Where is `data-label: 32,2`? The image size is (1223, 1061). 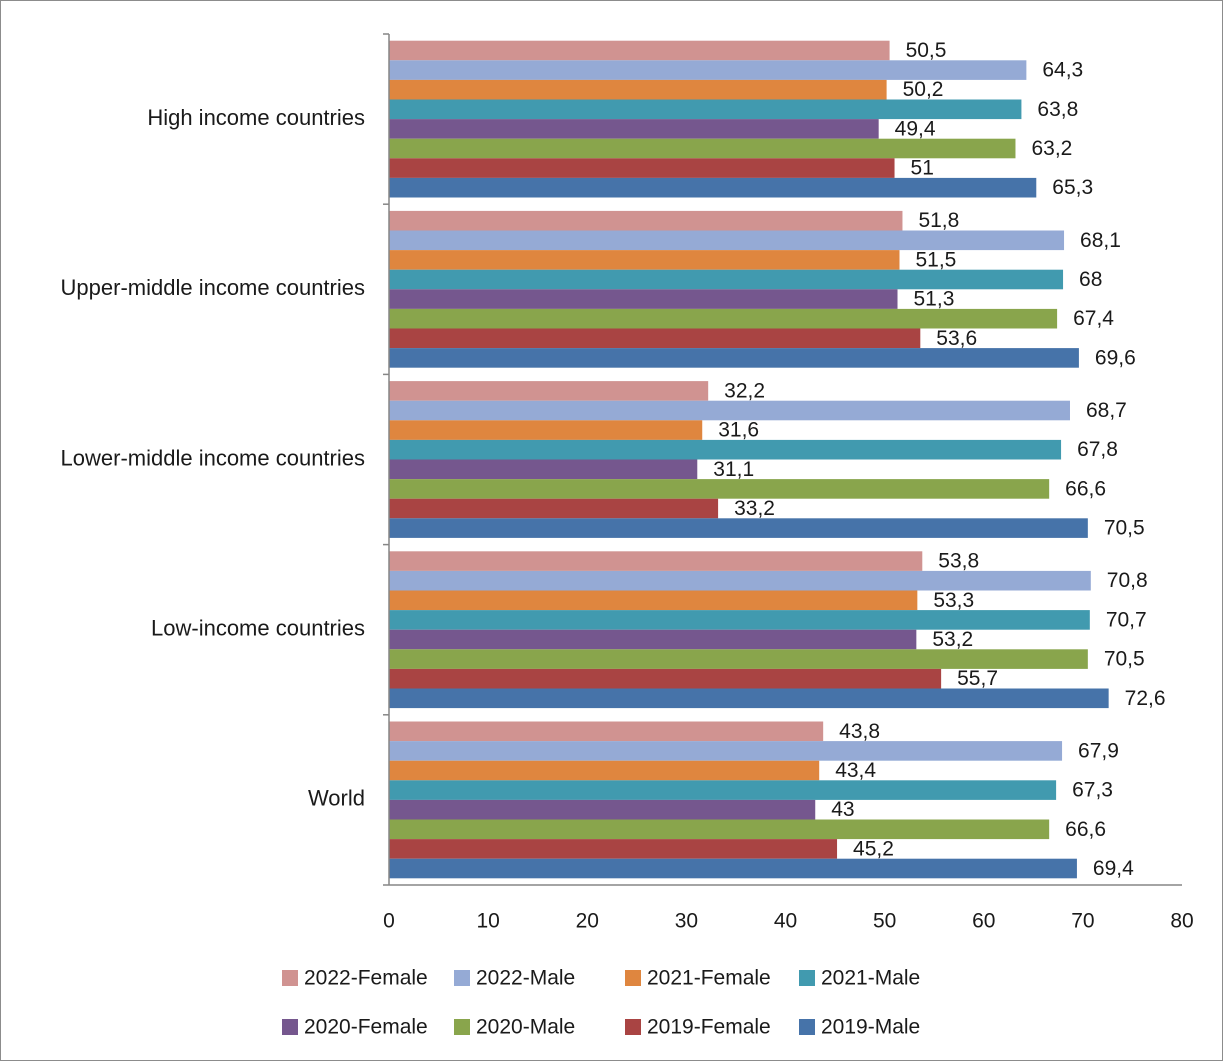
data-label: 32,2 is located at coordinates (744, 390).